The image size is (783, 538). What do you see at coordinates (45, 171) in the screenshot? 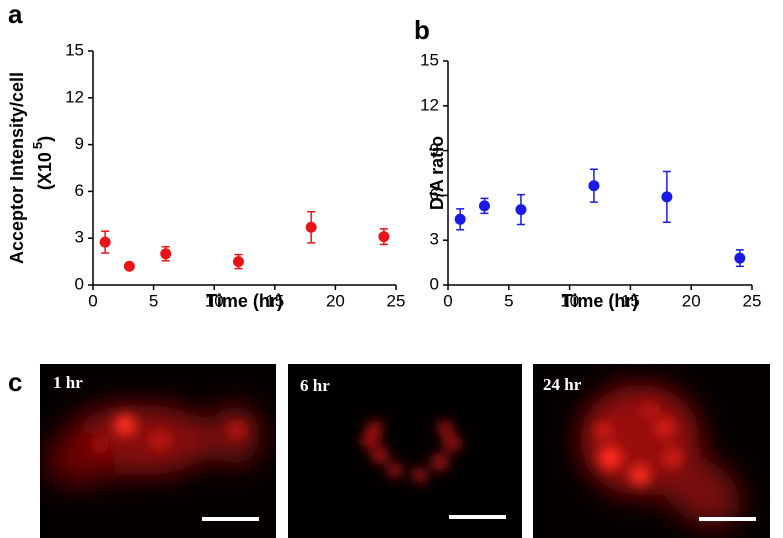
I see `y-axis-unit-part: (X10` at bounding box center [45, 171].